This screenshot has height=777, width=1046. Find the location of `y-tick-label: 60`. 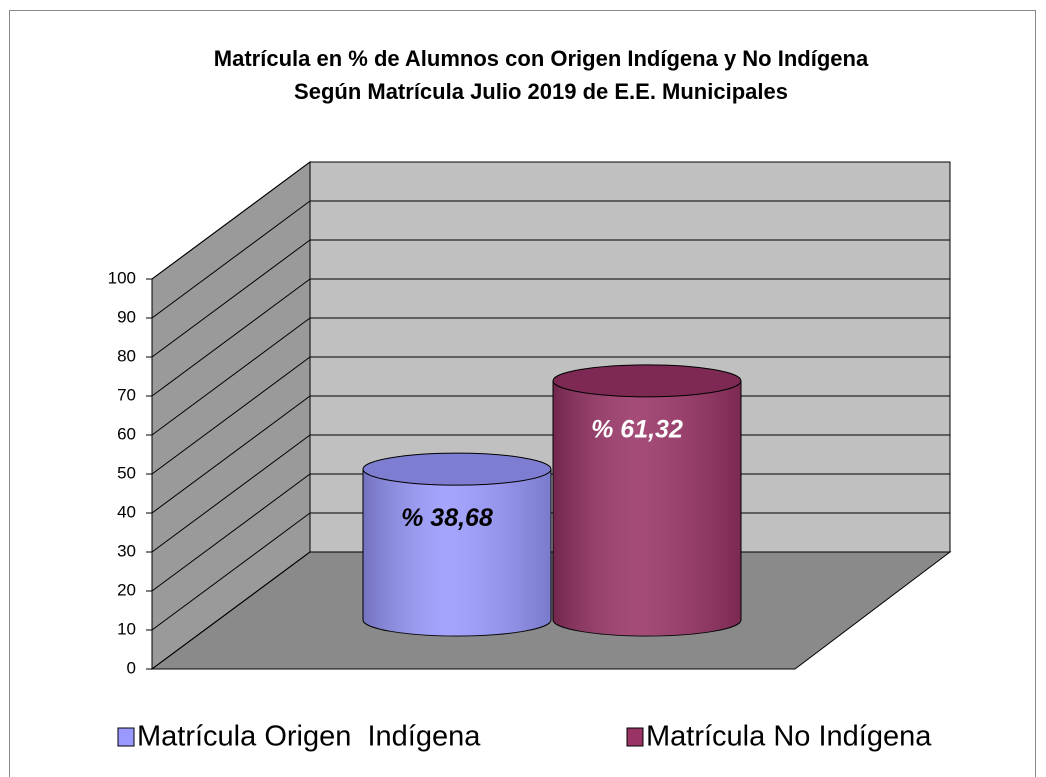

y-tick-label: 60 is located at coordinates (126, 433).